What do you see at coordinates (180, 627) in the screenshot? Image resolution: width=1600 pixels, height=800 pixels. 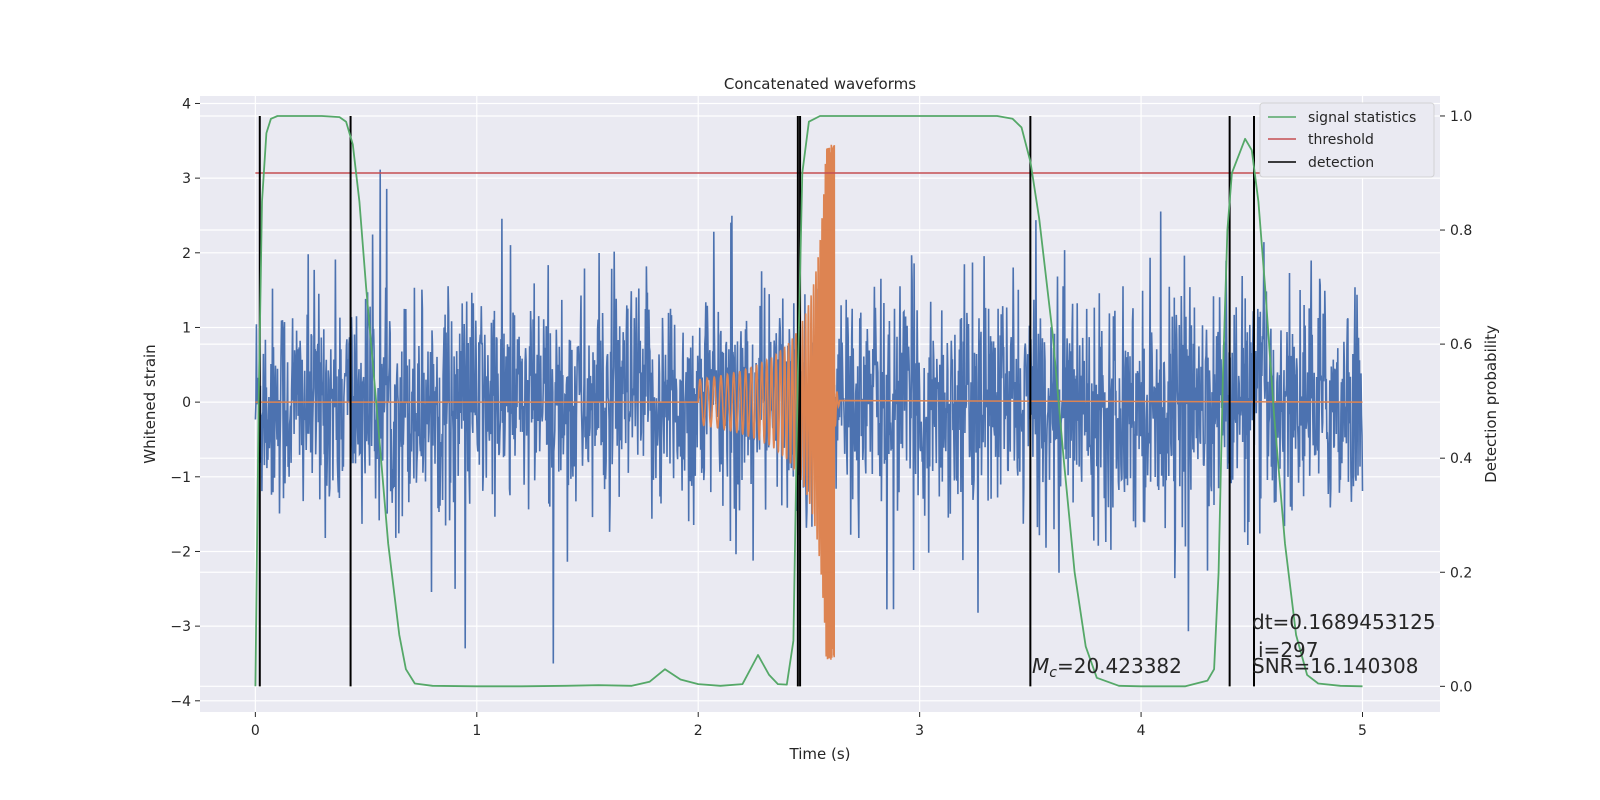 I see `y-tick-label: −3` at bounding box center [180, 627].